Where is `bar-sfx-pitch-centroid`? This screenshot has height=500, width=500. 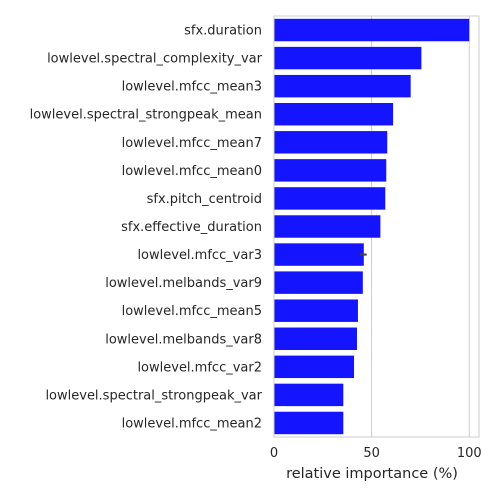
bar-sfx-pitch-centroid is located at coordinates (330, 198).